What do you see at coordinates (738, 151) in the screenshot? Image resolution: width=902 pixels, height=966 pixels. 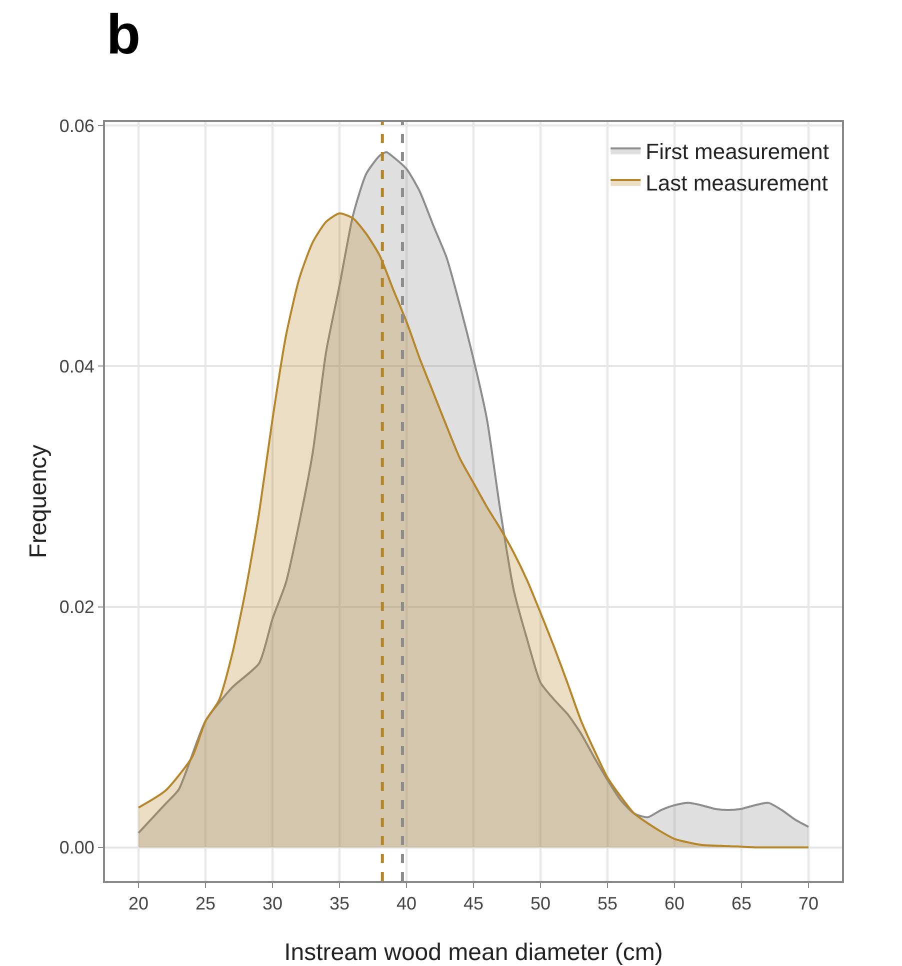 I see `legend-label: First measurement` at bounding box center [738, 151].